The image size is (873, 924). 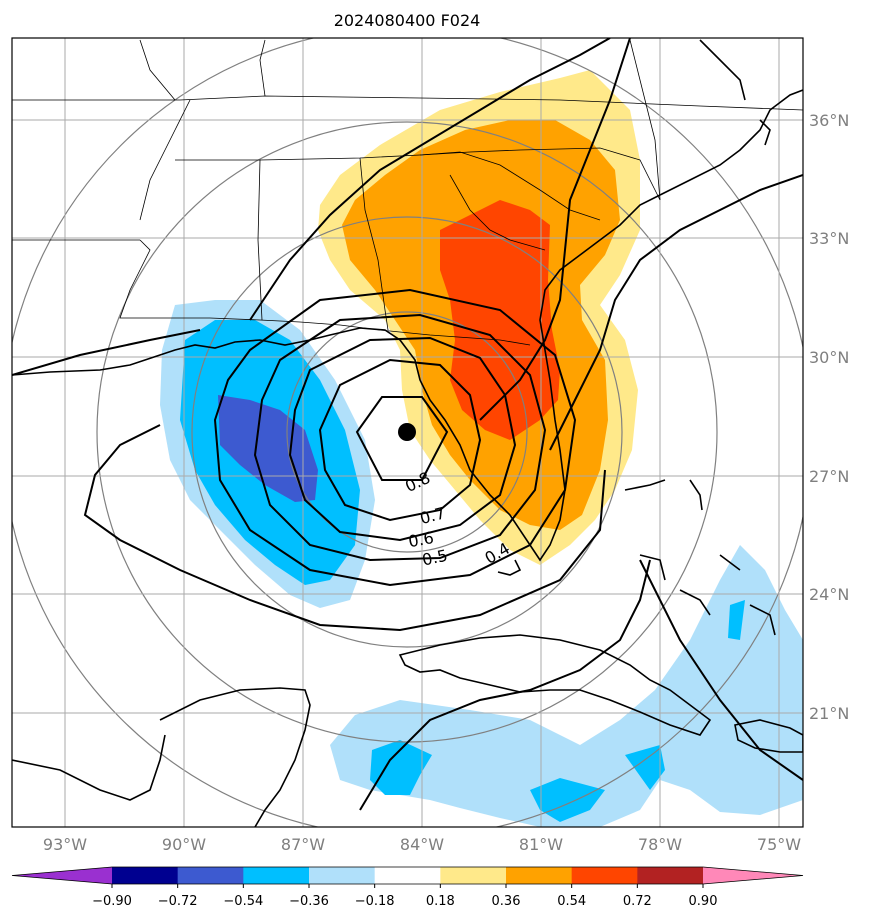 I want to click on longitude-labels: 93°W 90°W 87°W 84°W 81°W 78°W 75°W, so click(x=422, y=844).